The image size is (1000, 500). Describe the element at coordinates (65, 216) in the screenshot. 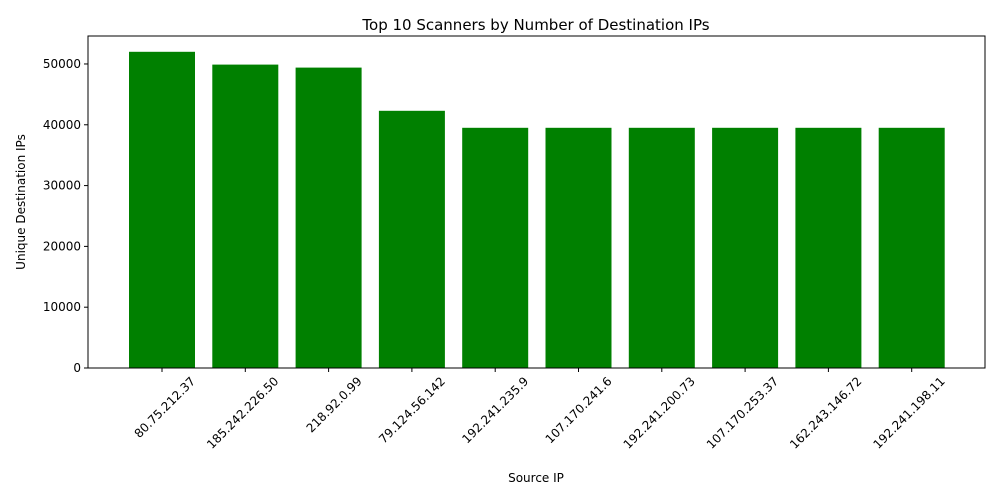

I see `y-axis-ticks: 0 10000 20000 30000 40000 50000` at that location.